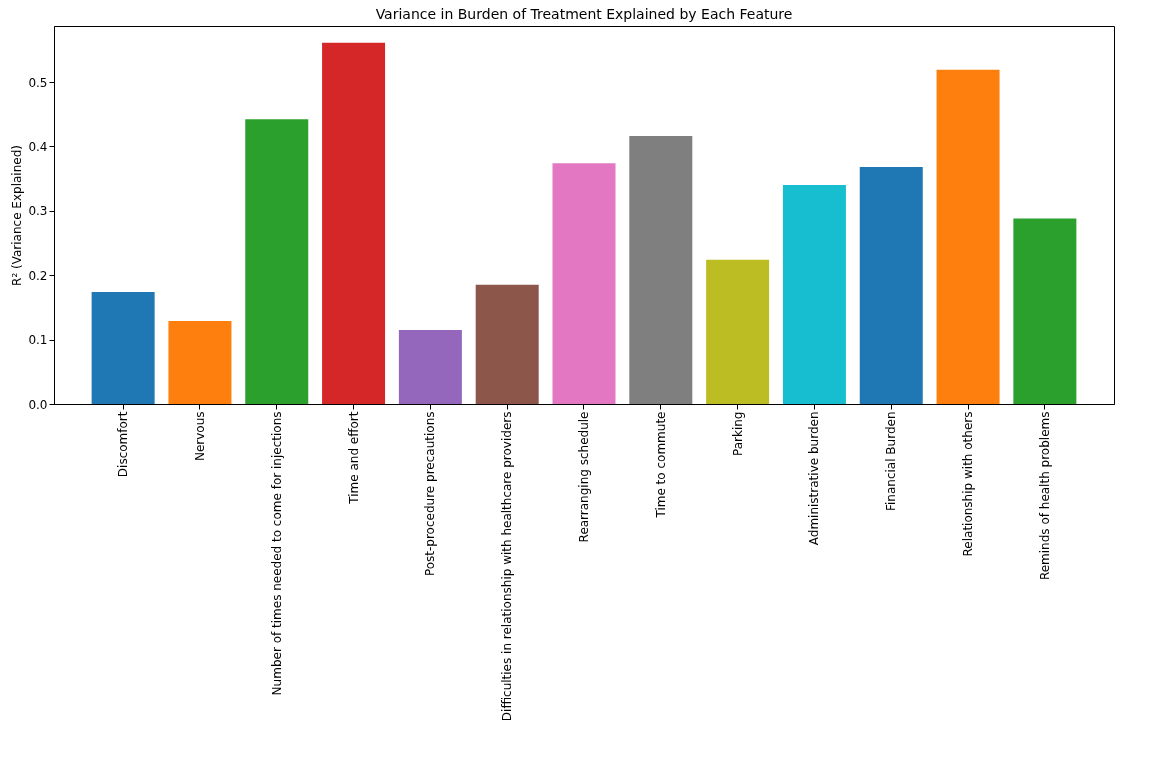  What do you see at coordinates (38, 146) in the screenshot?
I see `y-tick-label: 0.4` at bounding box center [38, 146].